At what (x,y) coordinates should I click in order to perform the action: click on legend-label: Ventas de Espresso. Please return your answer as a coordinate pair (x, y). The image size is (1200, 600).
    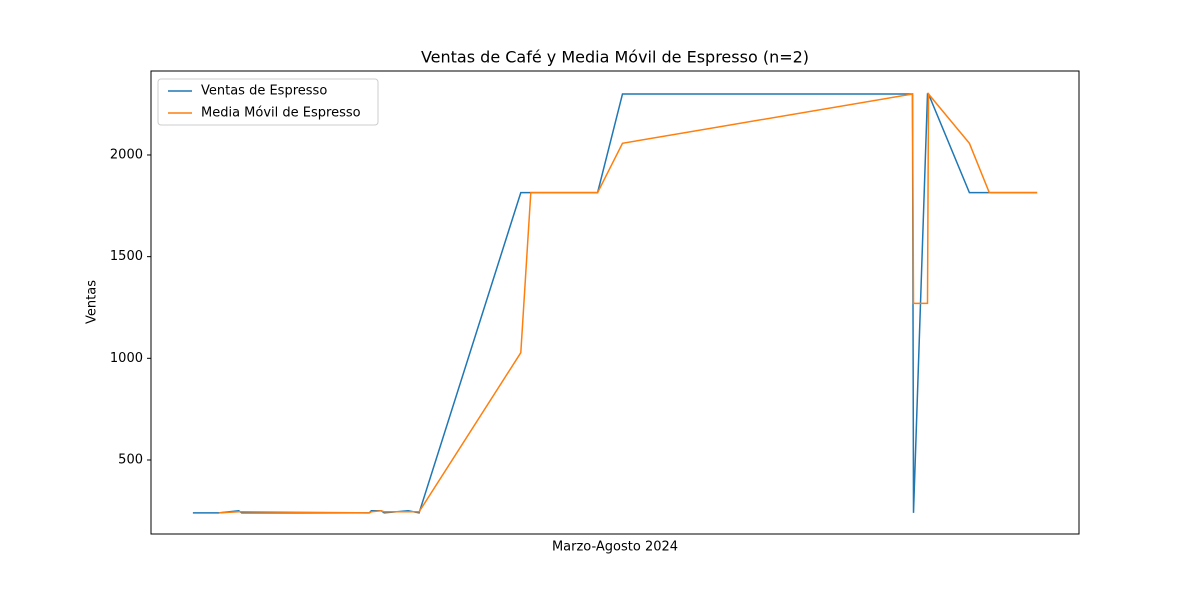
    Looking at the image, I should click on (264, 91).